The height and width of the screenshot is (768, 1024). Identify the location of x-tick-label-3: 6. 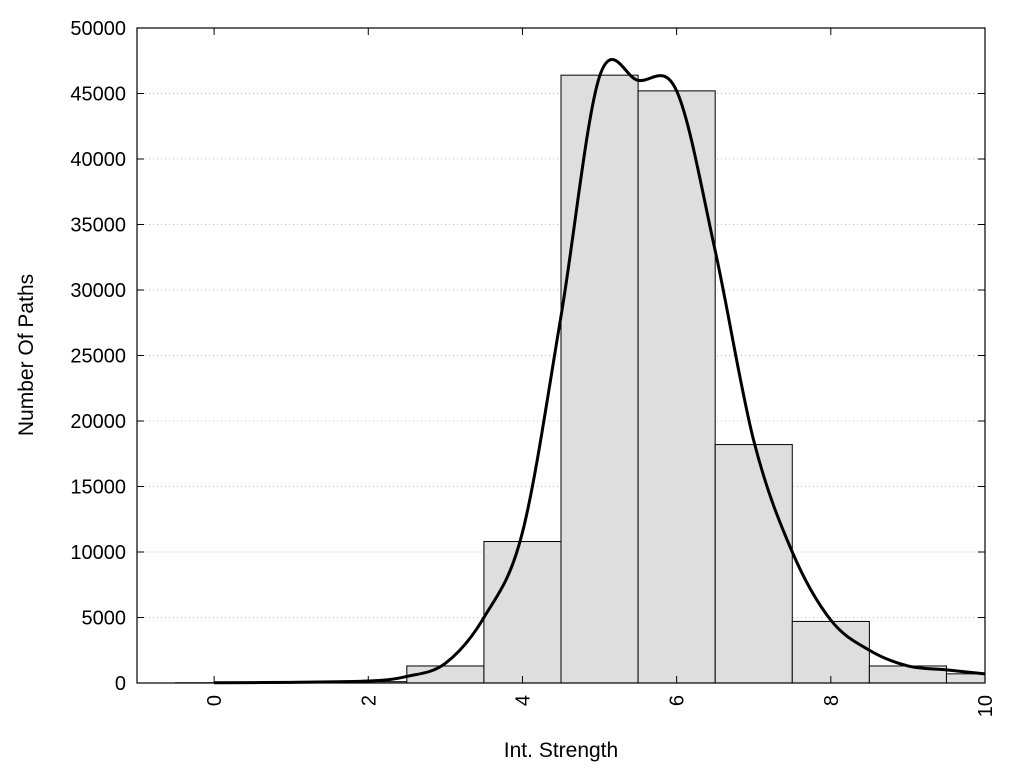
(678, 700).